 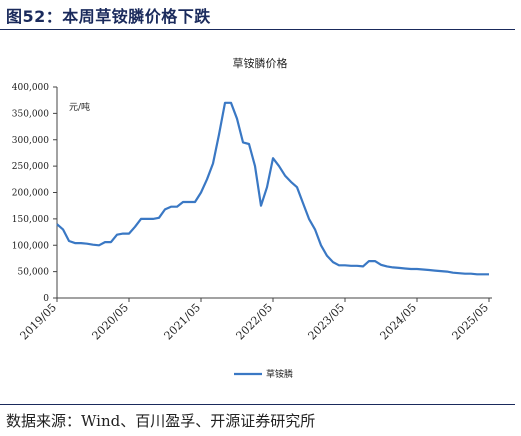 I want to click on figure-title: 图52：本周草铵膦价格下跌, so click(x=108, y=16).